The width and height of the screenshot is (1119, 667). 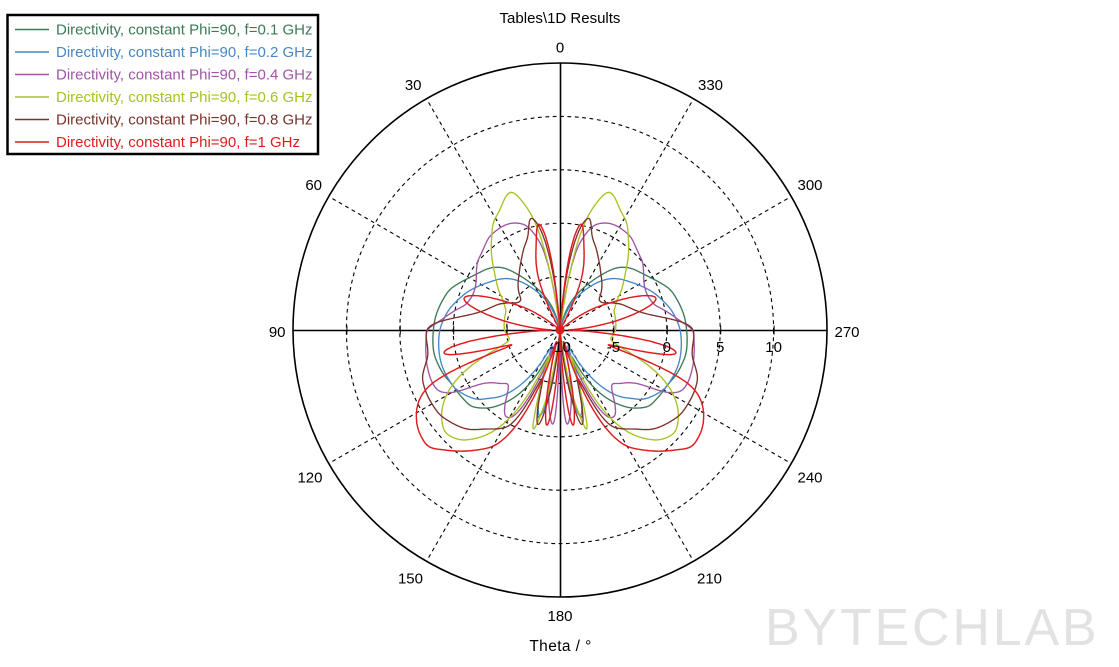 What do you see at coordinates (847, 332) in the screenshot?
I see `svg-text: 270` at bounding box center [847, 332].